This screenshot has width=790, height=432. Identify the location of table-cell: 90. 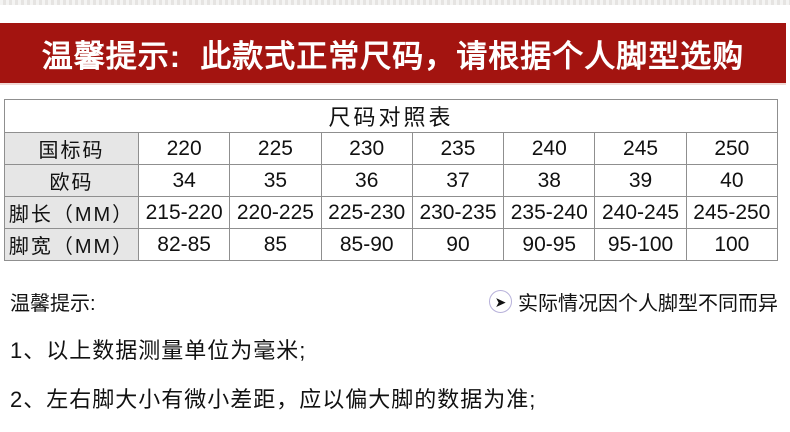
(458, 244).